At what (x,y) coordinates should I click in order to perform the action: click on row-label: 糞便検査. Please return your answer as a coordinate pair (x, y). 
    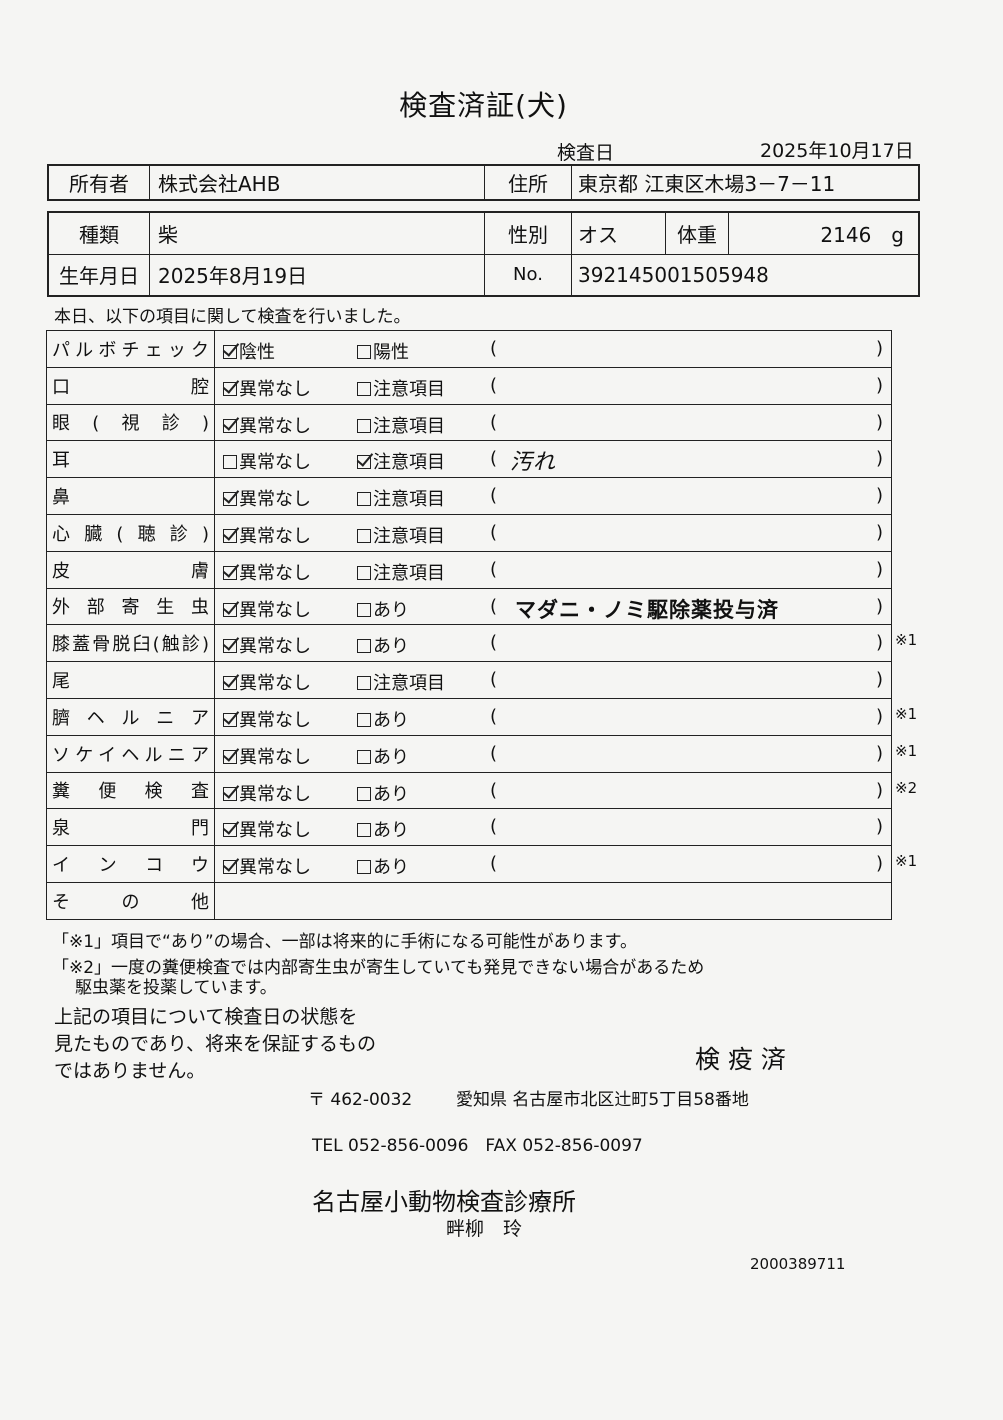
    Looking at the image, I should click on (130, 790).